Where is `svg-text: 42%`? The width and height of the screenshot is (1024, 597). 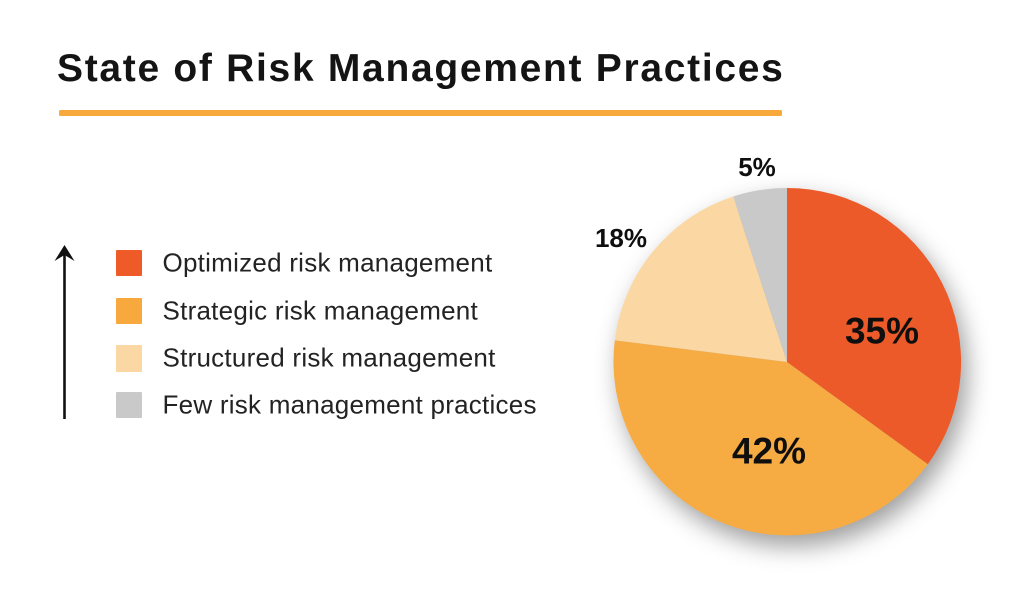
svg-text: 42% is located at coordinates (769, 451).